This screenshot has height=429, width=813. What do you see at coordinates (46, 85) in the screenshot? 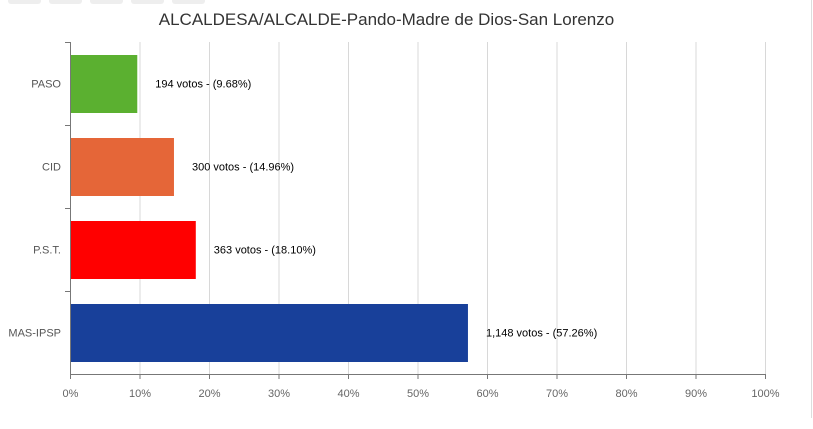
I see `category-label: PASO` at bounding box center [46, 85].